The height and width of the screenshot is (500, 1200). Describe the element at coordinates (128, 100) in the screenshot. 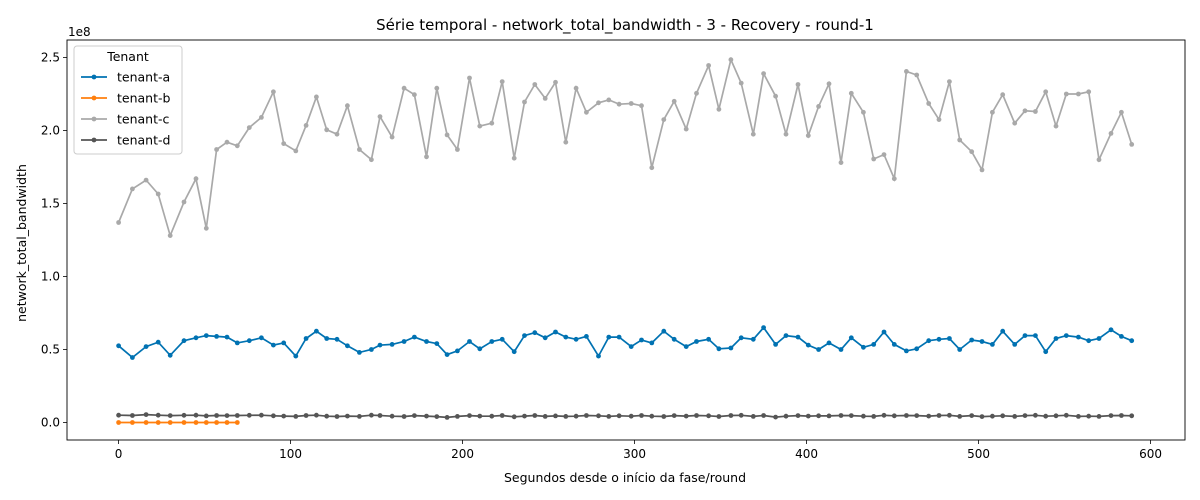

I see `legend-box` at that location.